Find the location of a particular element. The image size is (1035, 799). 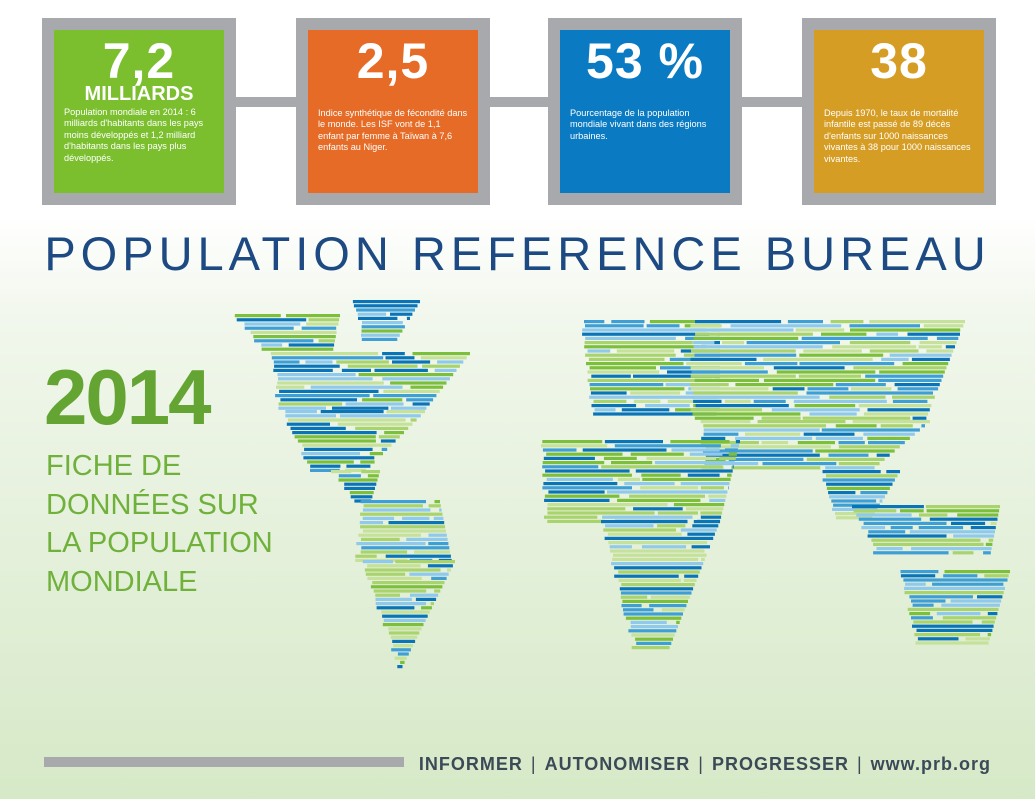

tagline-empower: AUTONOMISER is located at coordinates (617, 764).